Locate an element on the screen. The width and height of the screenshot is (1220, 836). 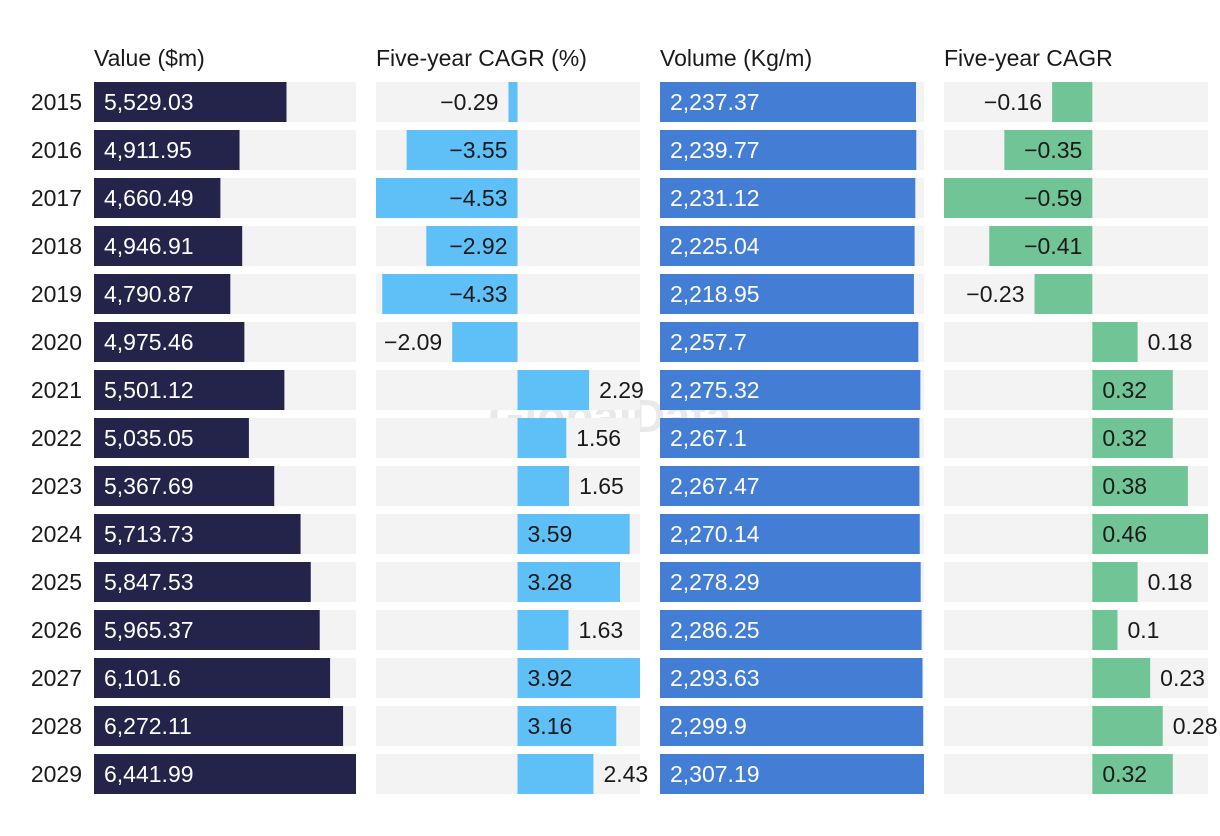
data-label: 1.65 is located at coordinates (601, 486).